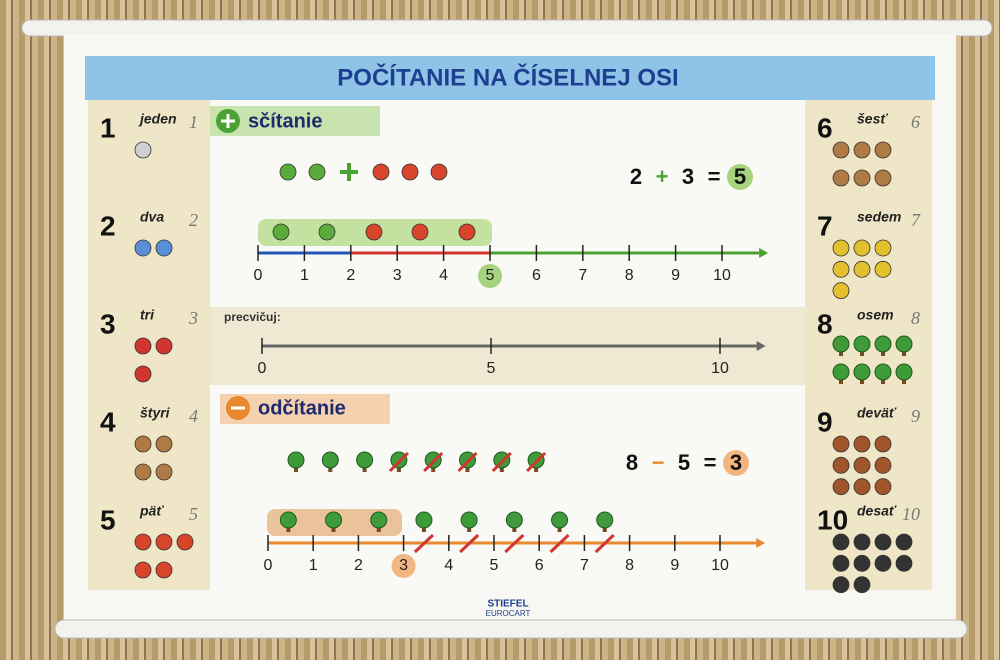  What do you see at coordinates (193, 416) in the screenshot?
I see `script-numeral: 4` at bounding box center [193, 416].